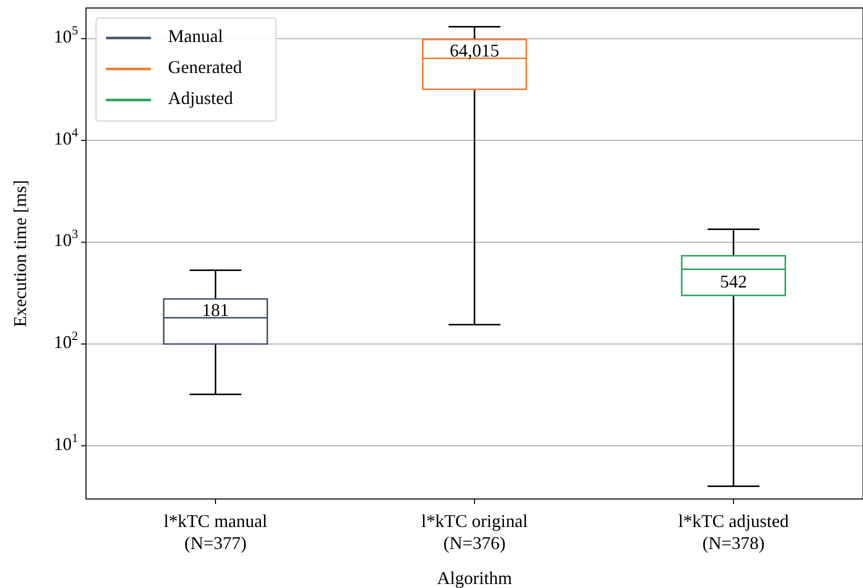  What do you see at coordinates (66, 35) in the screenshot?
I see `y-tick-label: 10$^{5}$` at bounding box center [66, 35].